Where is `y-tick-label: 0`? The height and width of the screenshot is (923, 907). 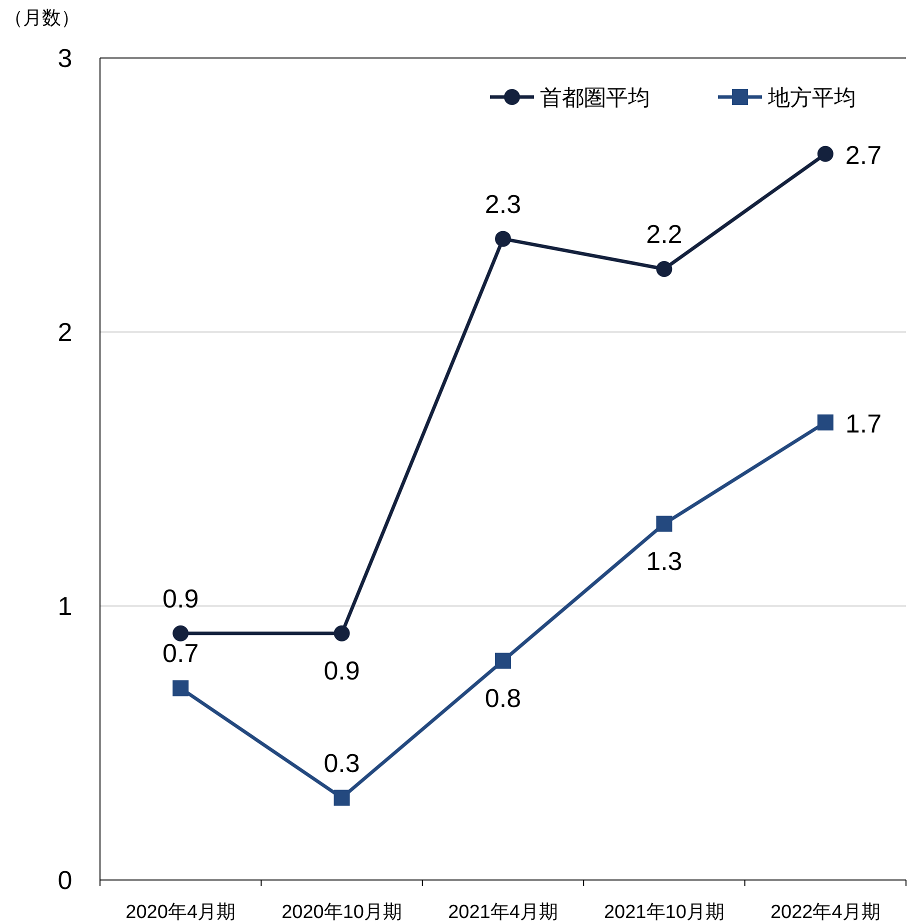
y-tick-label: 0 is located at coordinates (65, 880).